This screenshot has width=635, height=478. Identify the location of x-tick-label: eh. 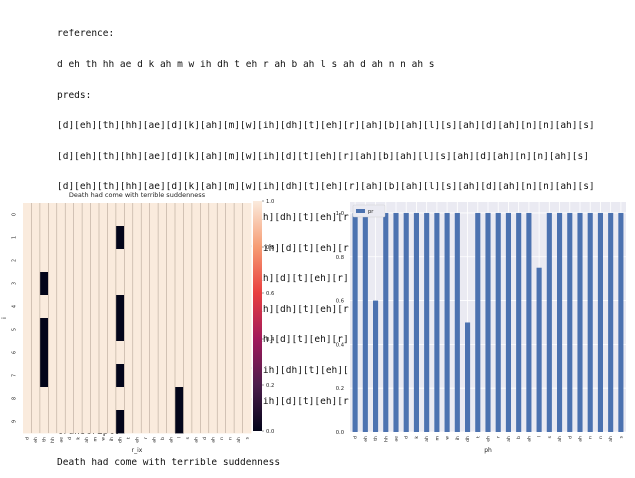
(366, 439).